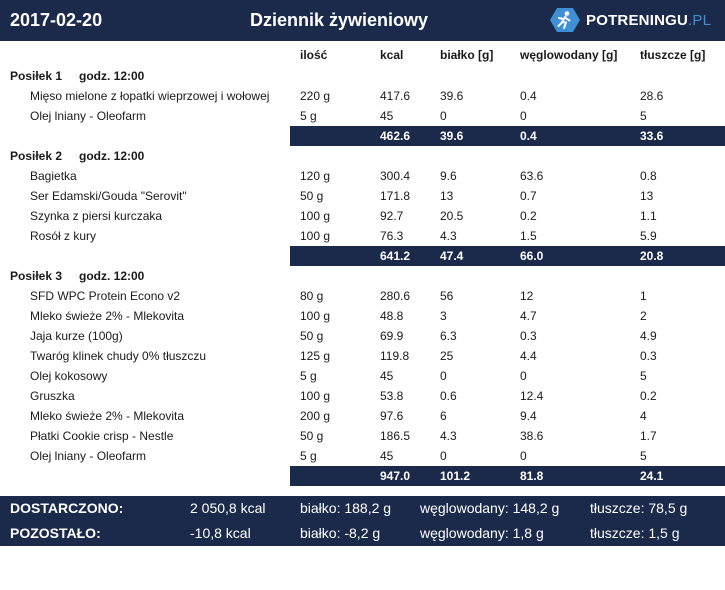 The image size is (725, 590). What do you see at coordinates (112, 156) in the screenshot?
I see `meal-time: godz. 12:00` at bounding box center [112, 156].